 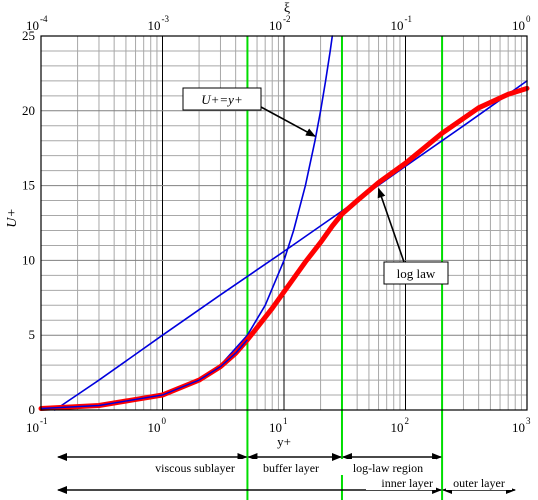 I want to click on y-tick-label: 0, so click(x=32, y=409).